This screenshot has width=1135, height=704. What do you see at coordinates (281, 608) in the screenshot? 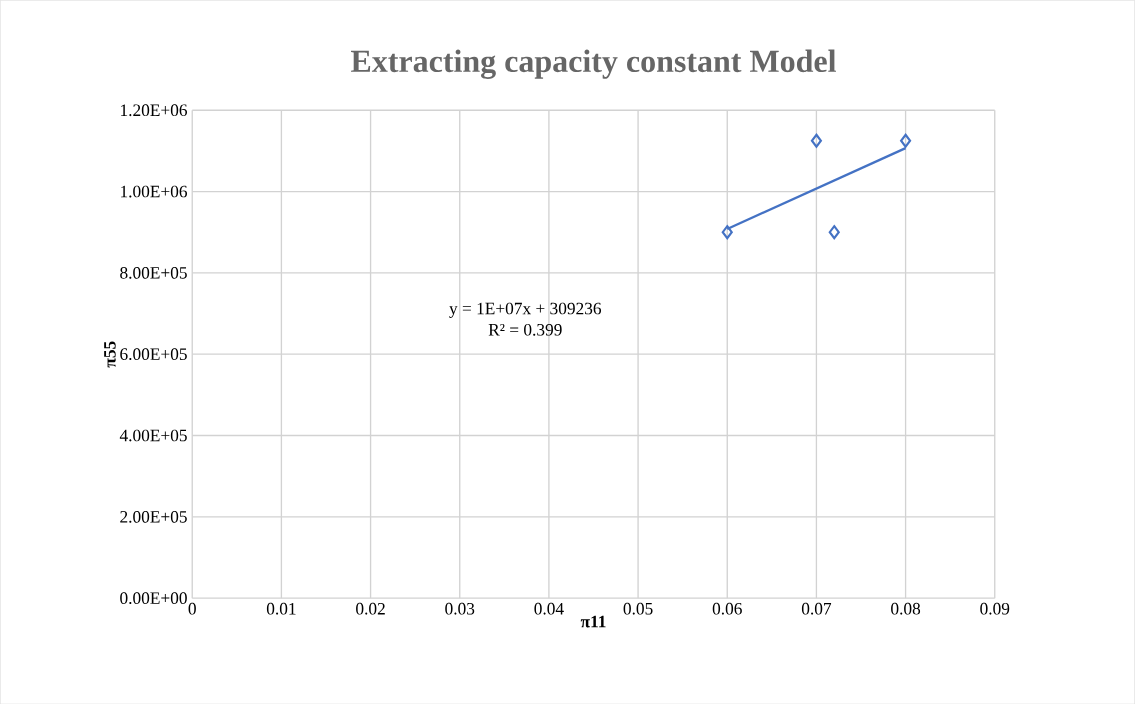
I see `x-tick-label: 0.01` at bounding box center [281, 608].